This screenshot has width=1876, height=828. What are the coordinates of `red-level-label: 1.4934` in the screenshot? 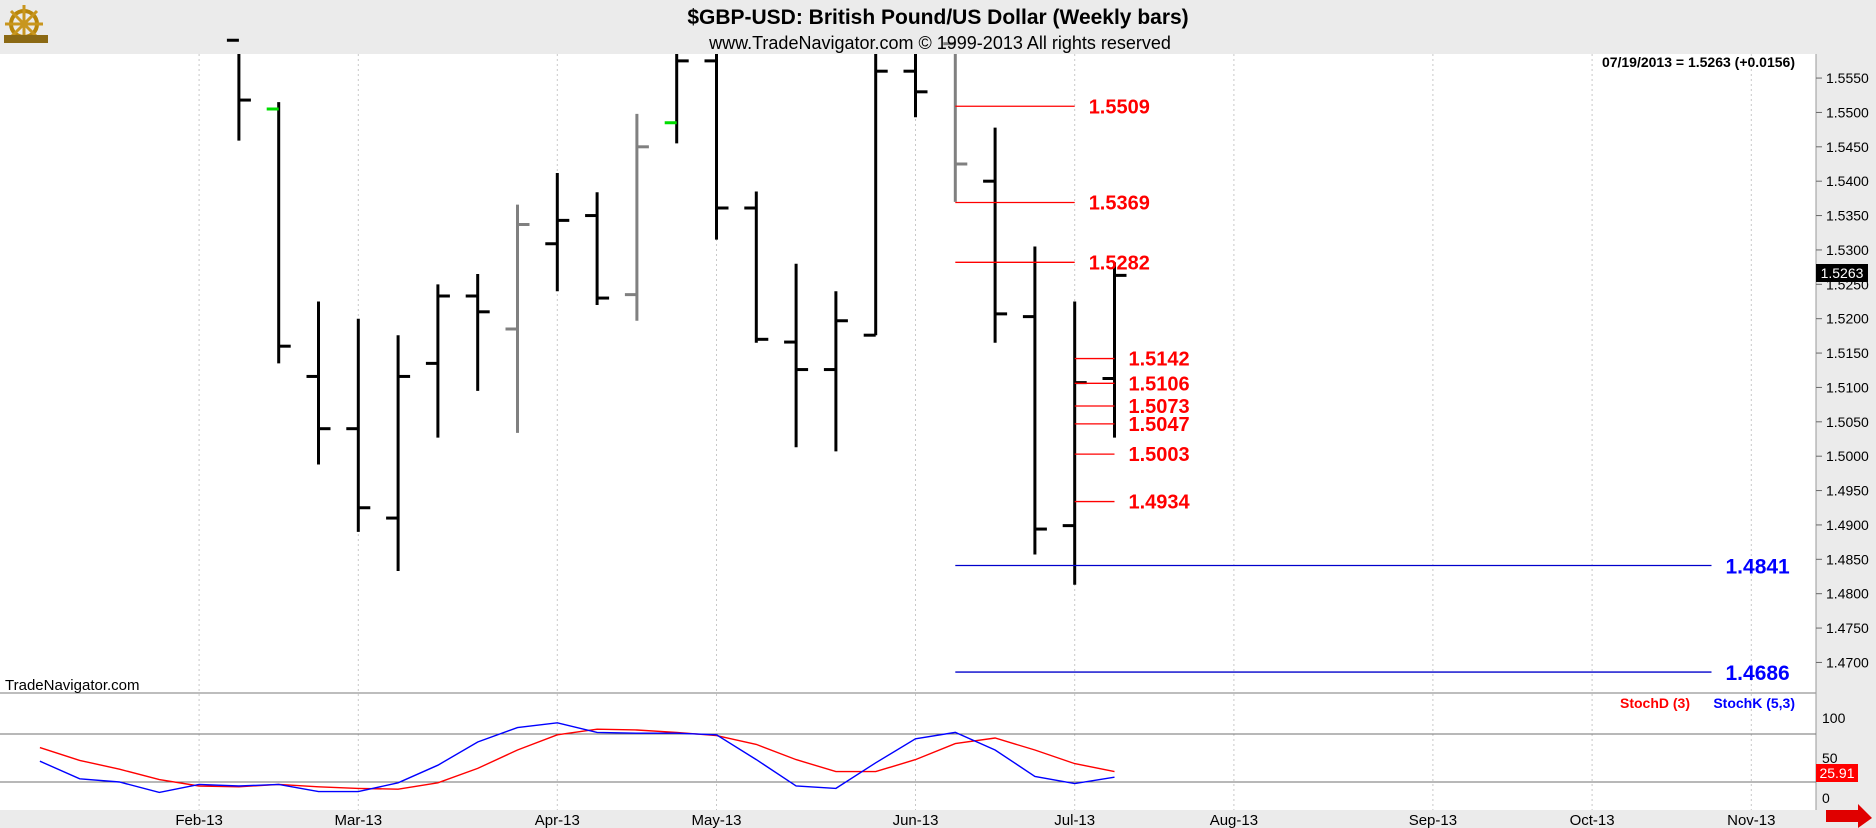 It's located at (1160, 503).